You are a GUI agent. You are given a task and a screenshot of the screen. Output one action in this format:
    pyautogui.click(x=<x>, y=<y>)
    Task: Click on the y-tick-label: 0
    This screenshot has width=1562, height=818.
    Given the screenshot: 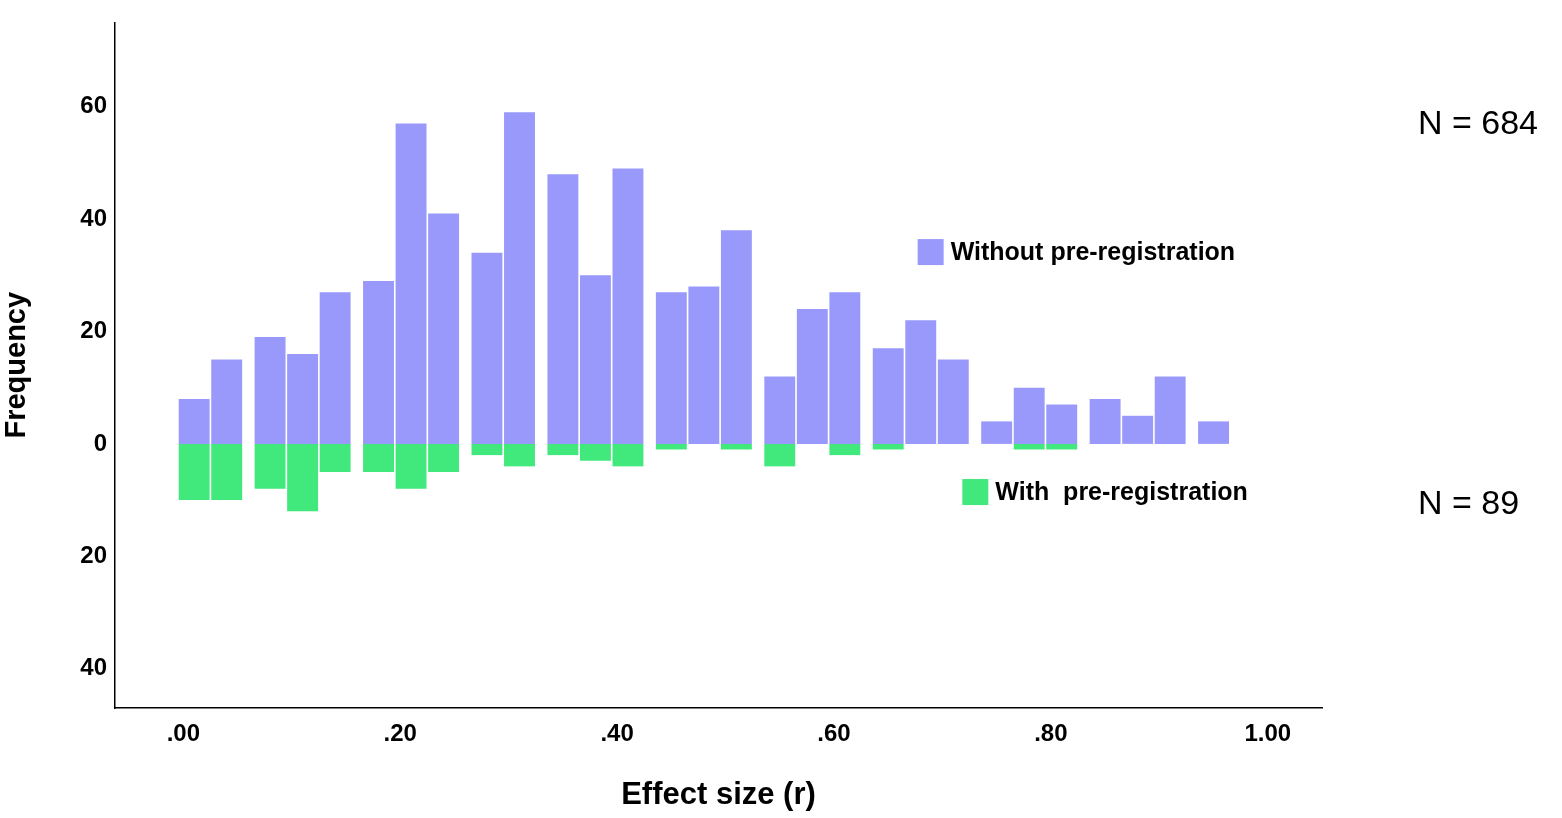 What is the action you would take?
    pyautogui.click(x=100, y=442)
    